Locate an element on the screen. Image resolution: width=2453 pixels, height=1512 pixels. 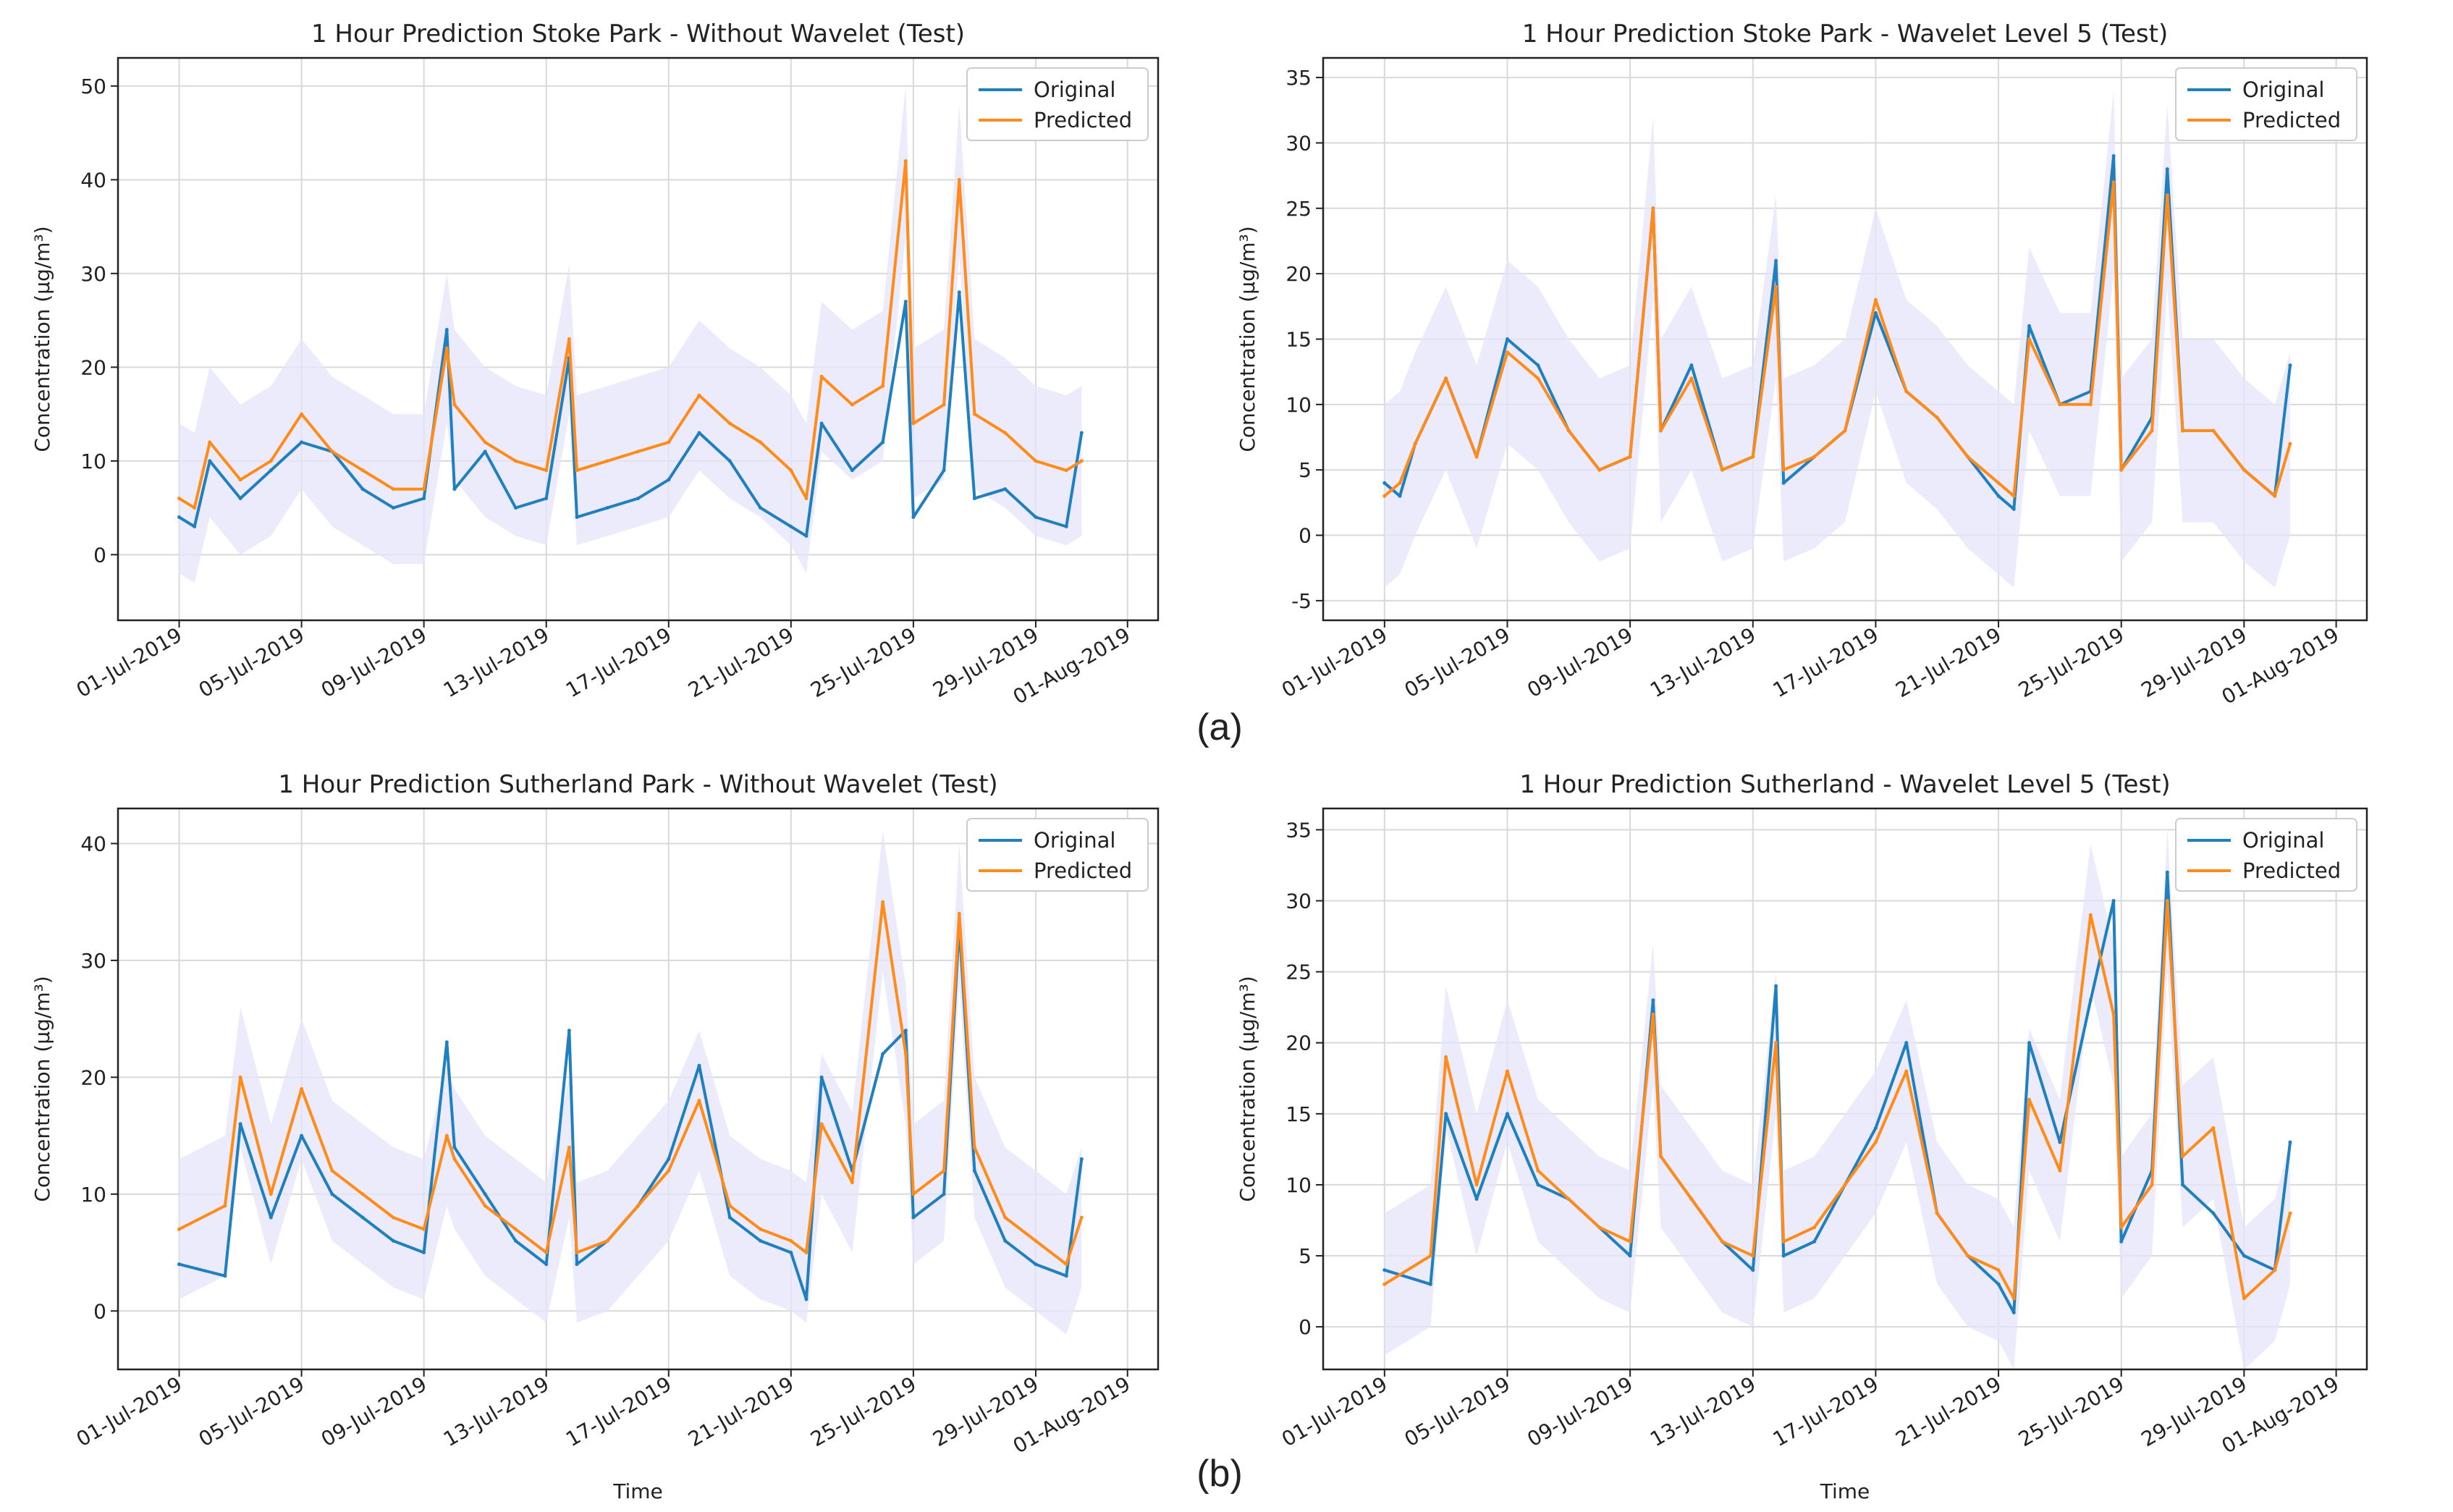
x-tick-label: 21-Jul-2019 is located at coordinates (1948, 662).